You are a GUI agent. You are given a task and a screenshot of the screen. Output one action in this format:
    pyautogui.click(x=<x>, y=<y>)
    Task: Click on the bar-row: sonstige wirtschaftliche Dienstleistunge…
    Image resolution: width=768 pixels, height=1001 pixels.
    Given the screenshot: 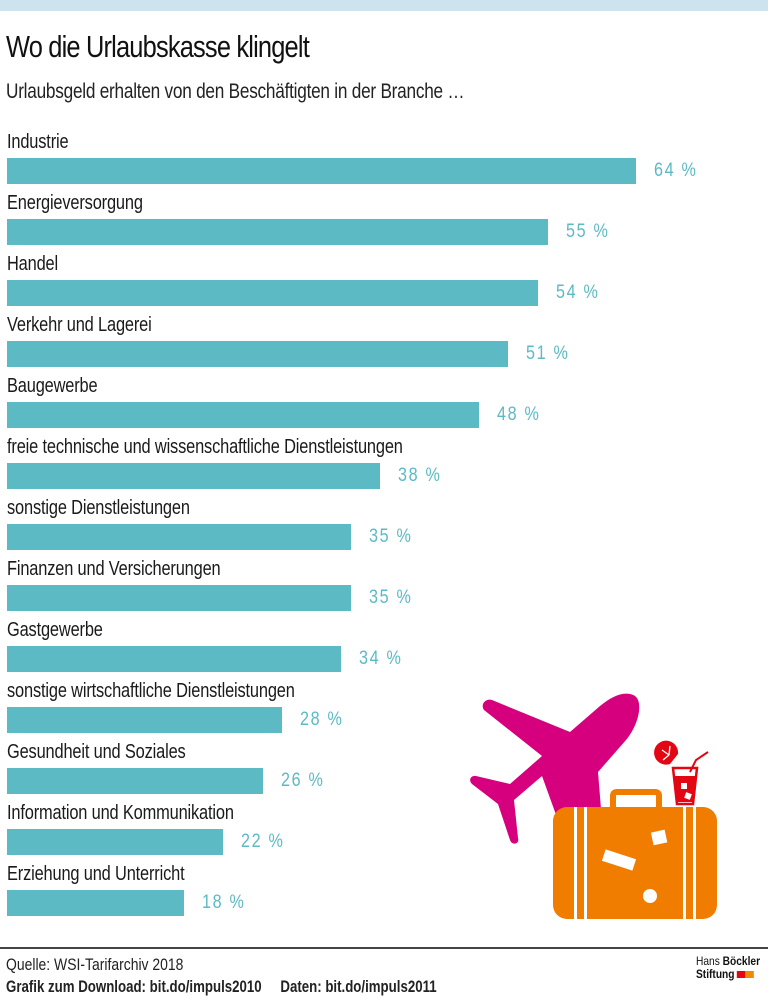 What is the action you would take?
    pyautogui.click(x=384, y=710)
    